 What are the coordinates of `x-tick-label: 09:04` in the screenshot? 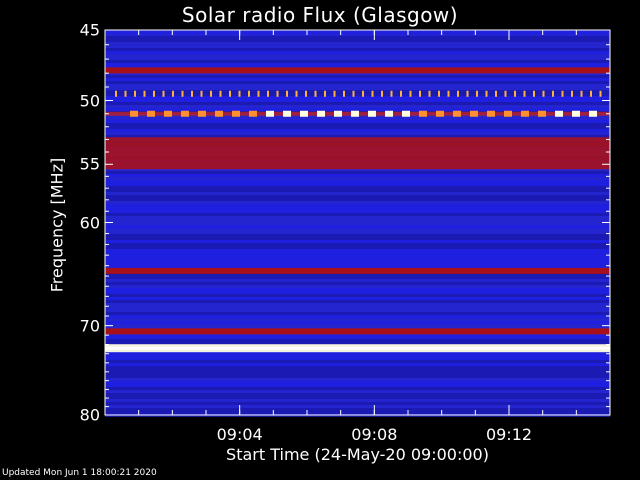 It's located at (239, 434).